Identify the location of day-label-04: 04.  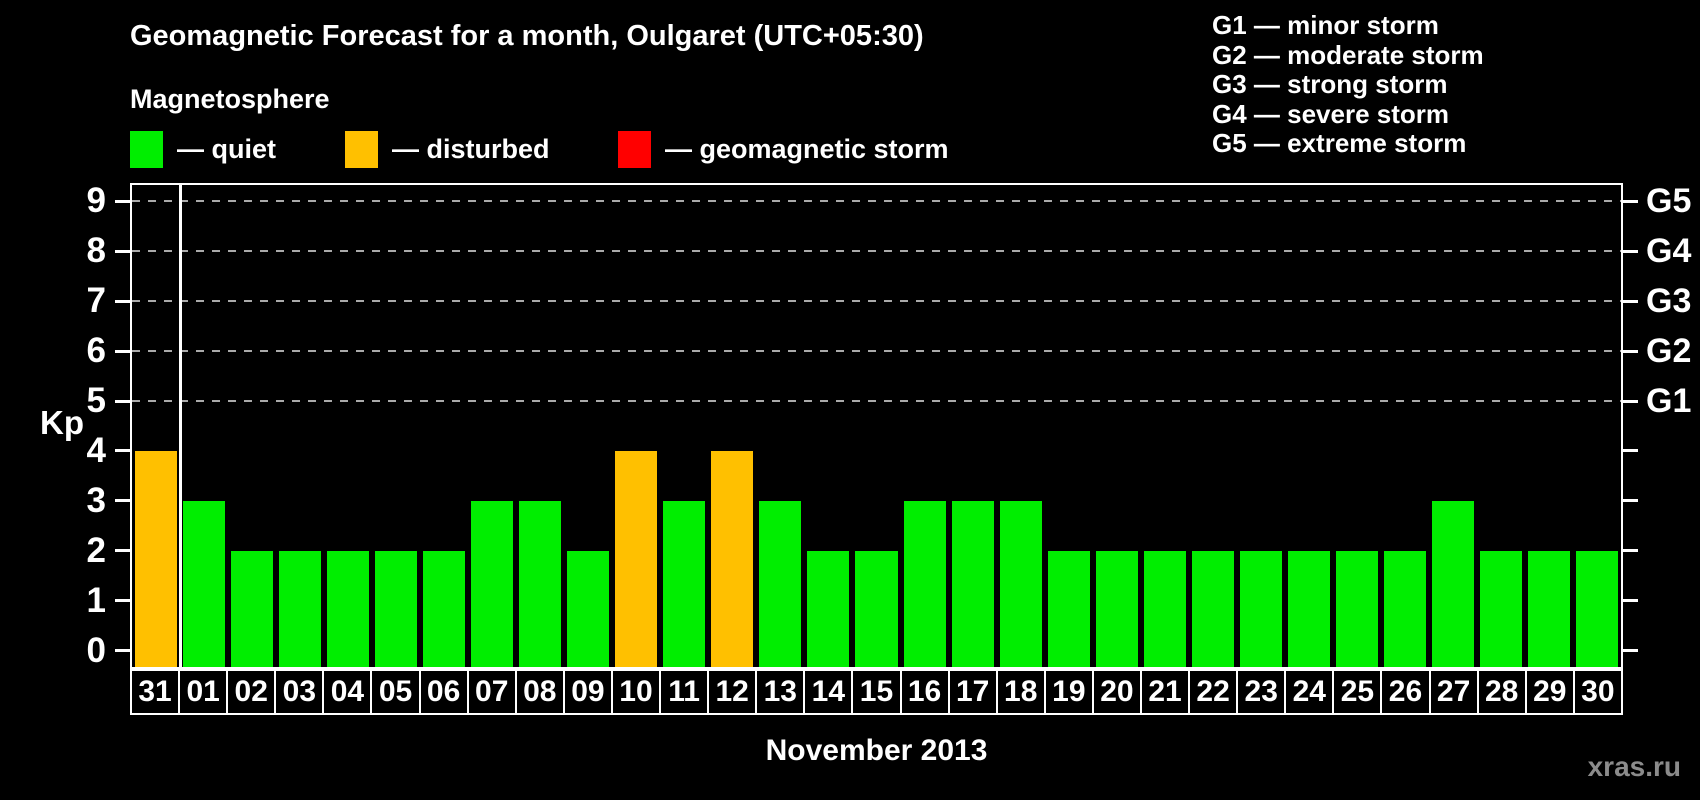
(347, 692).